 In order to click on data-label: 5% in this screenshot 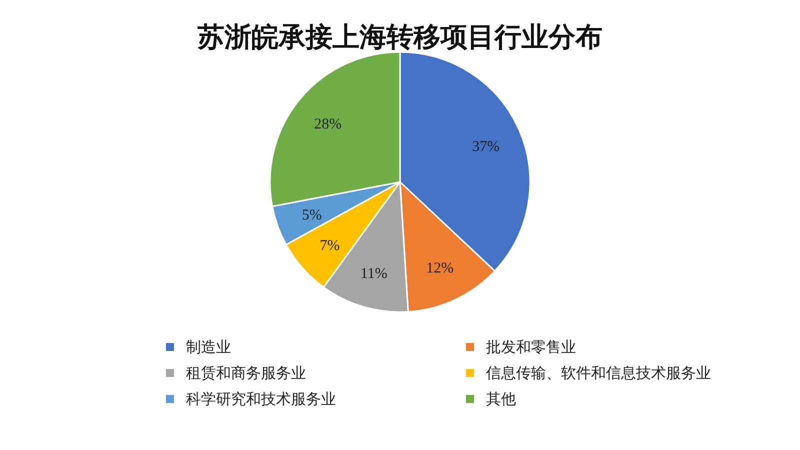, I will do `click(312, 216)`.